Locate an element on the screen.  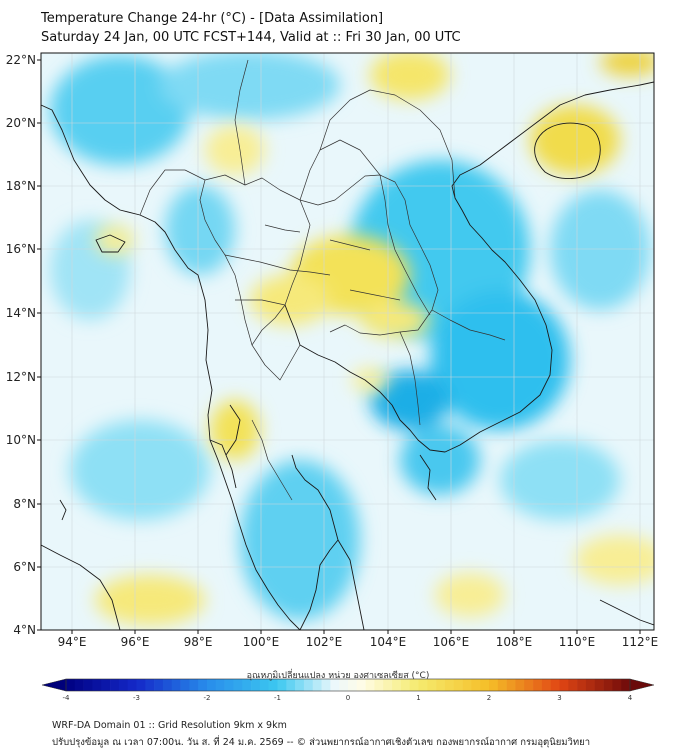
lon-label: 112°E is located at coordinates (640, 642).